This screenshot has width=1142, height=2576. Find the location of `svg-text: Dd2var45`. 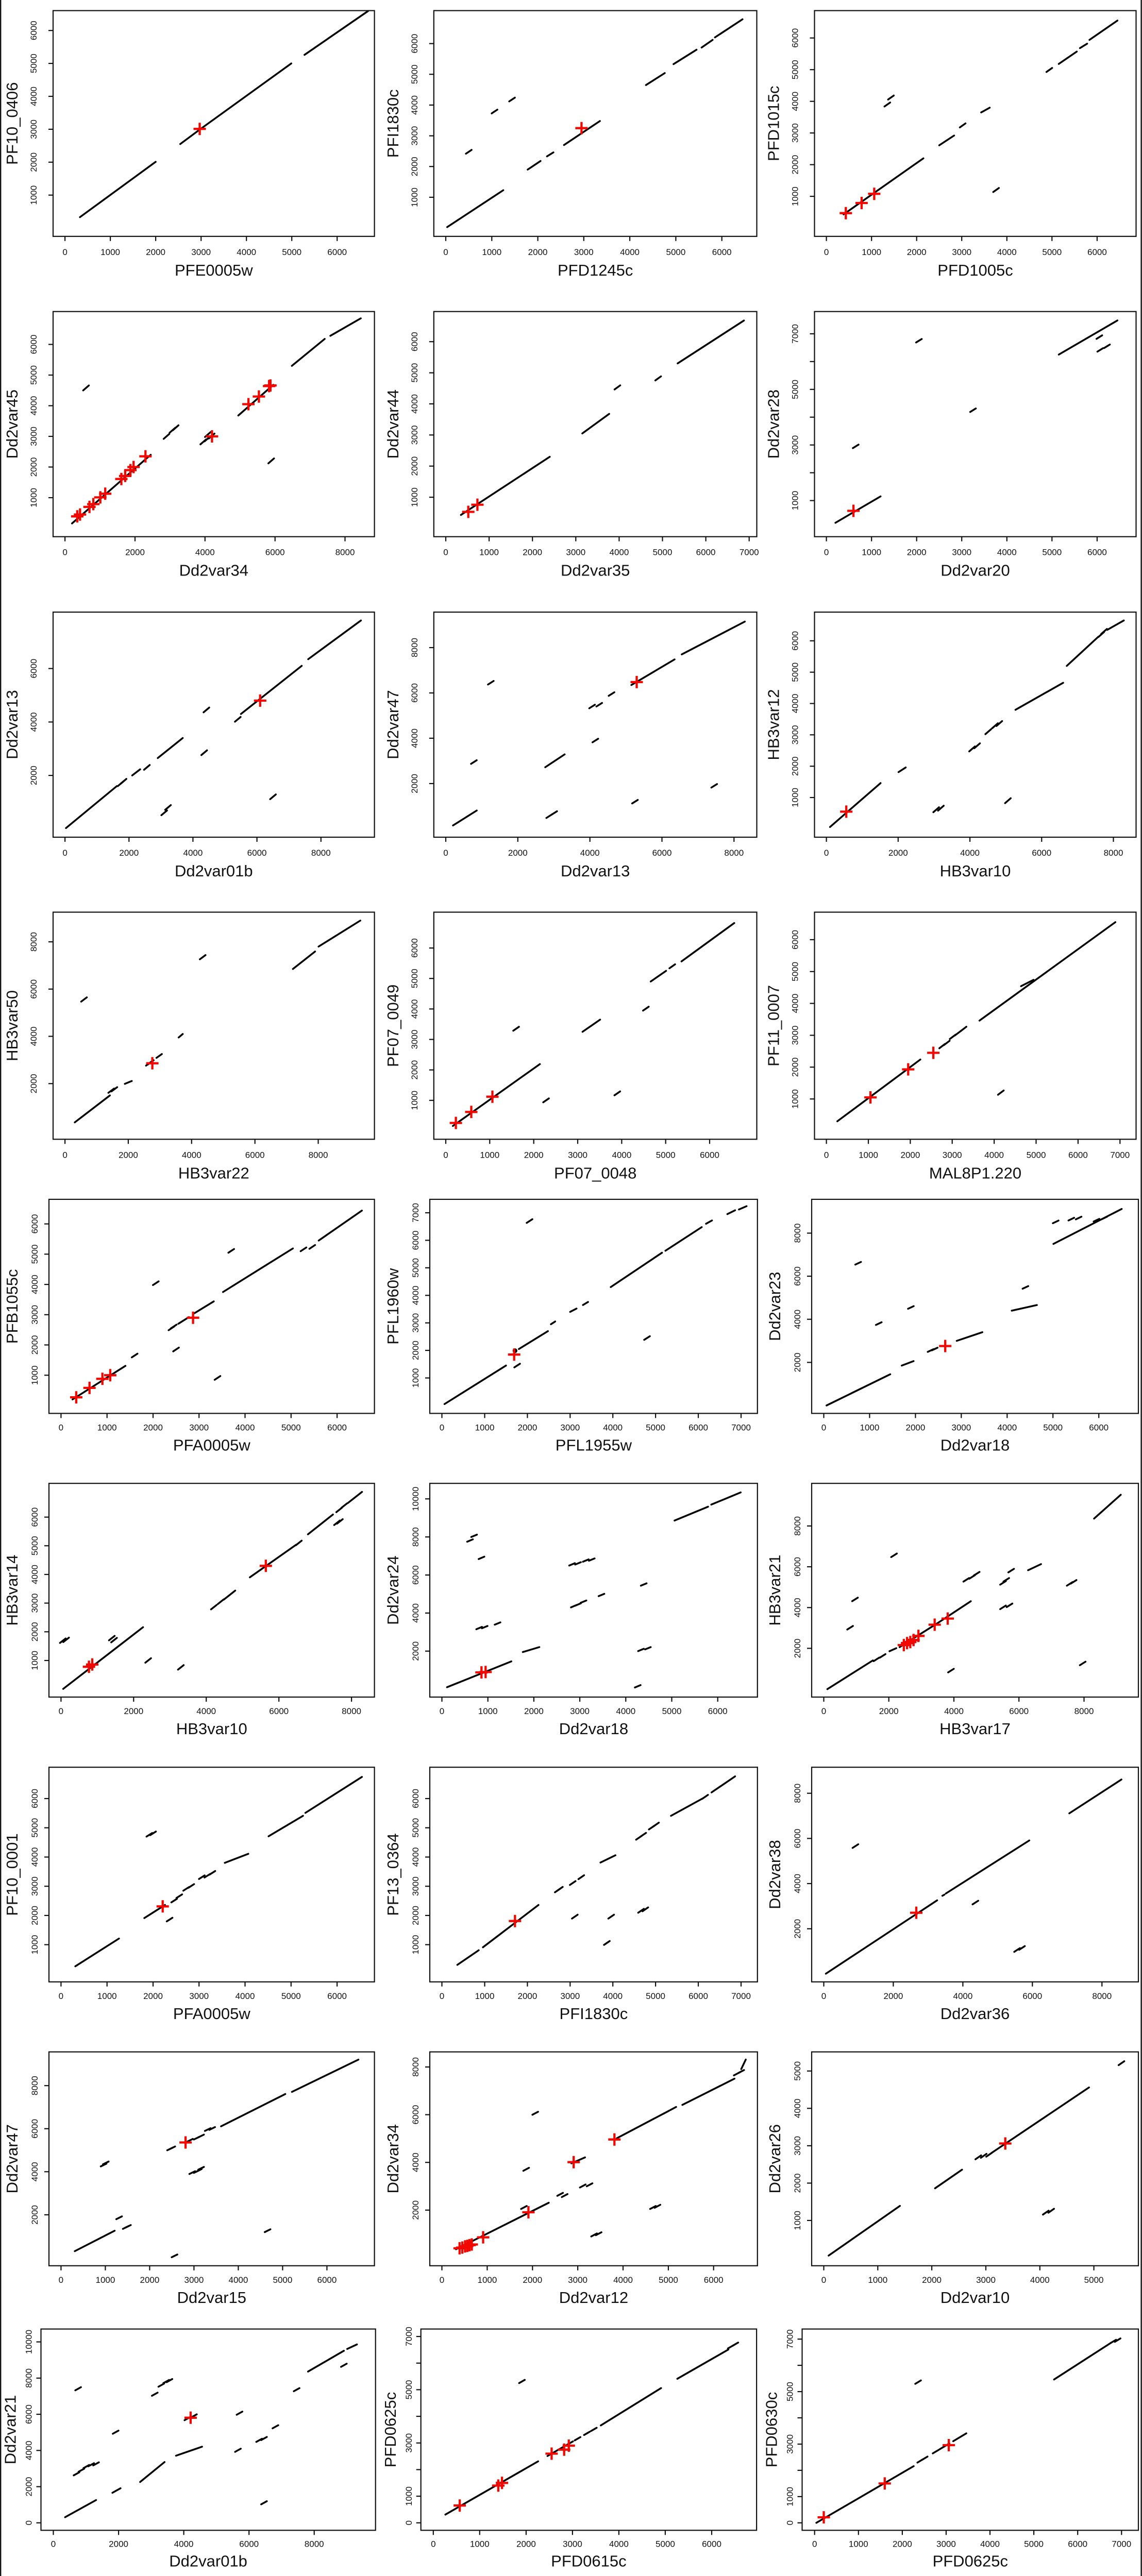

svg-text: Dd2var45 is located at coordinates (12, 424).